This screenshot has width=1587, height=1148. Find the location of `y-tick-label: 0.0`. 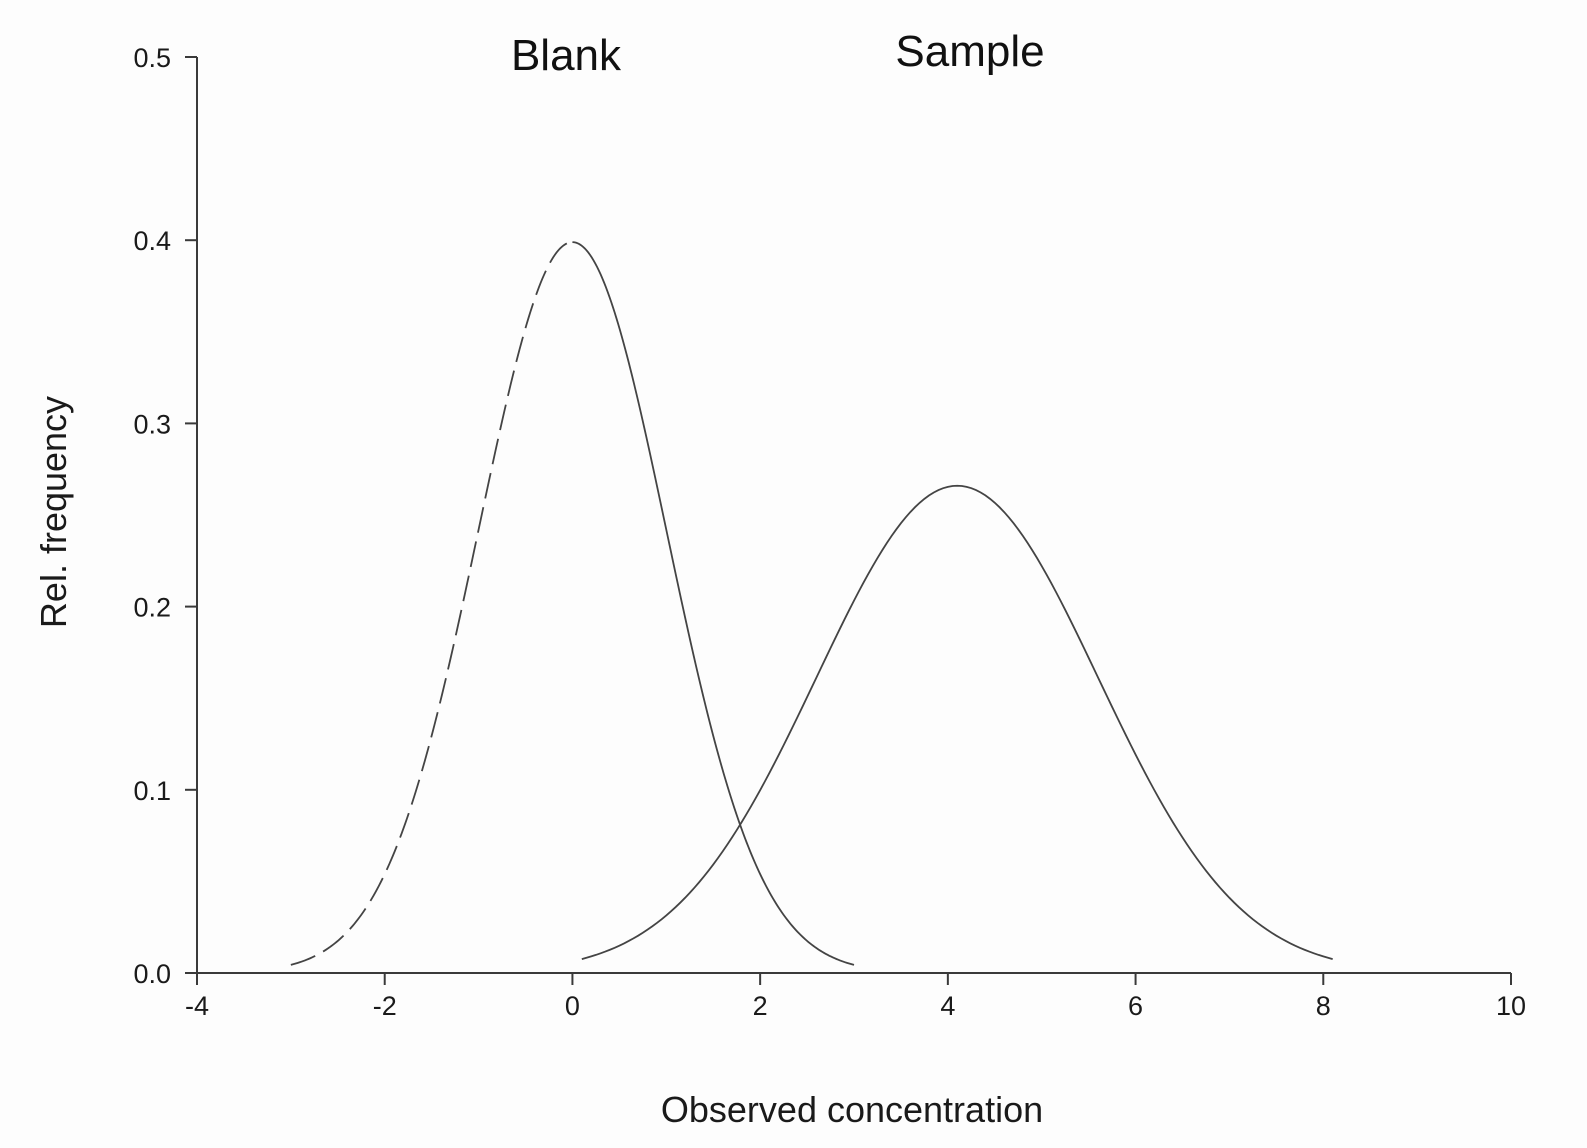

y-tick-label: 0.0 is located at coordinates (152, 974).